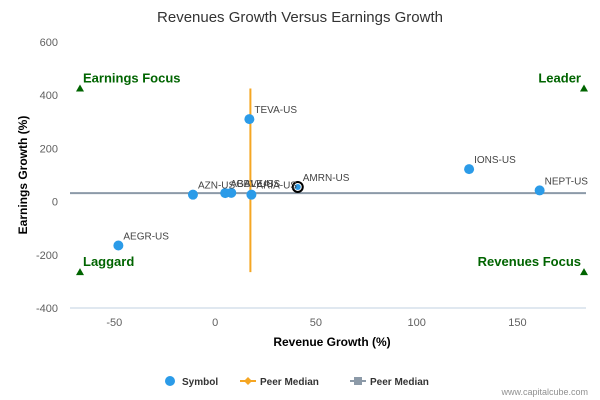 The height and width of the screenshot is (400, 600). I want to click on y-tick-label: 0, so click(55, 203).